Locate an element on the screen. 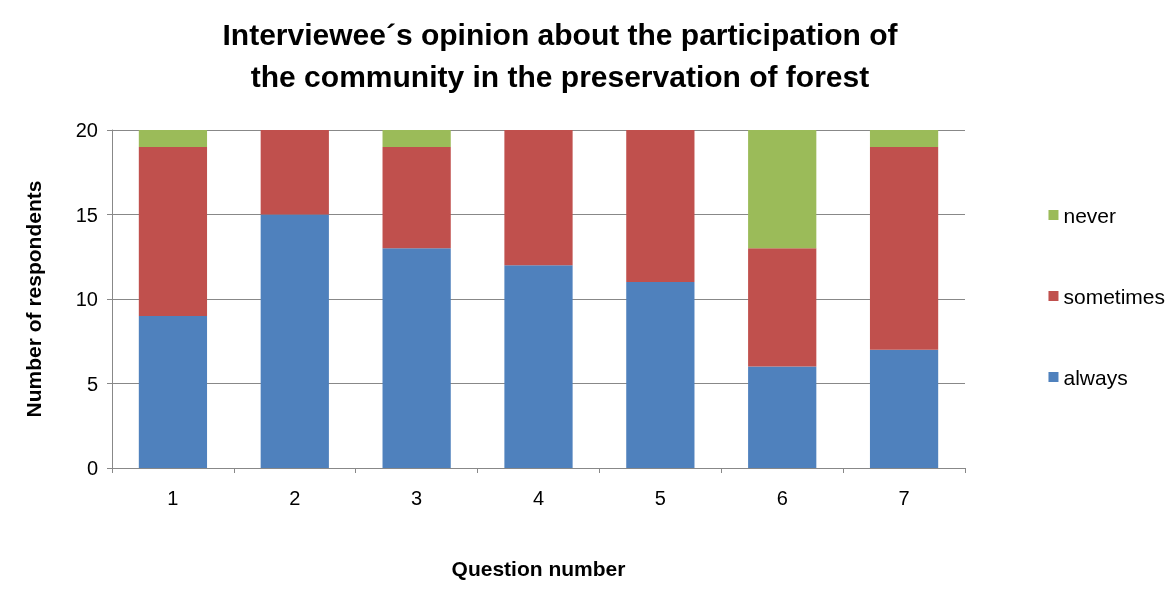 The width and height of the screenshot is (1175, 592). legend-label: always is located at coordinates (1095, 377).